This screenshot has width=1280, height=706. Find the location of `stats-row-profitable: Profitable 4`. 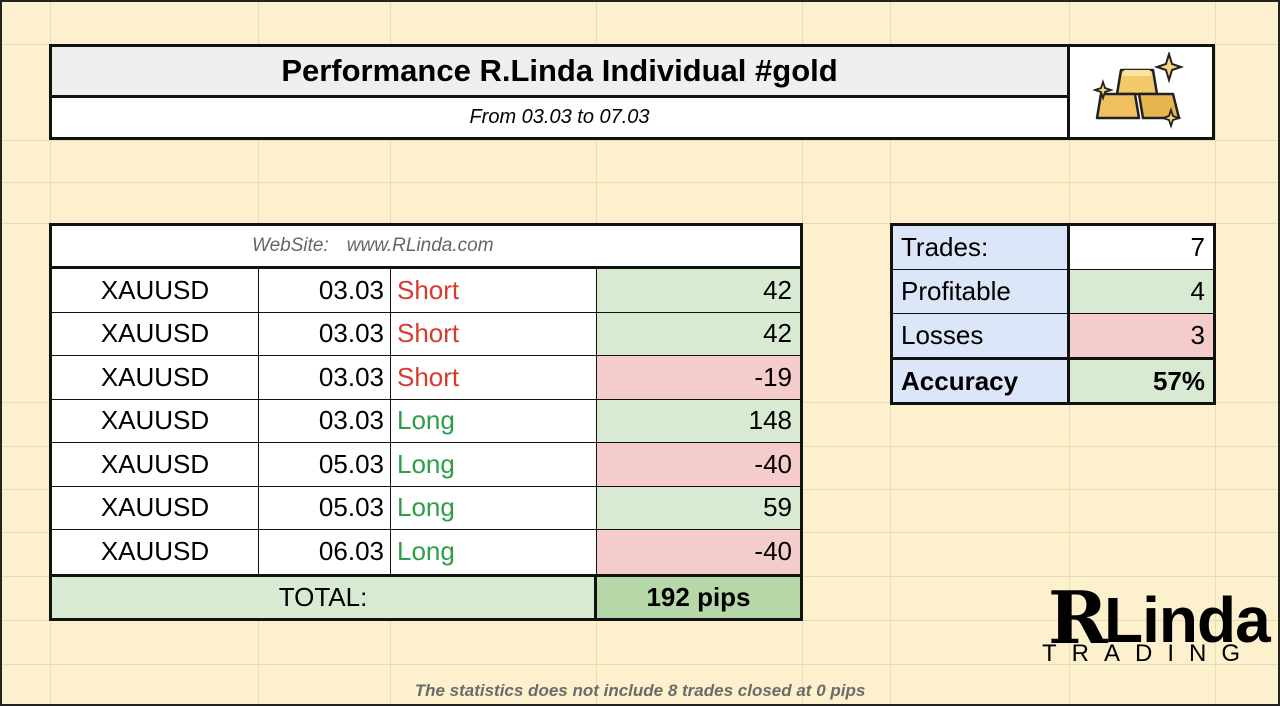

stats-row-profitable: Profitable 4 is located at coordinates (1053, 292).